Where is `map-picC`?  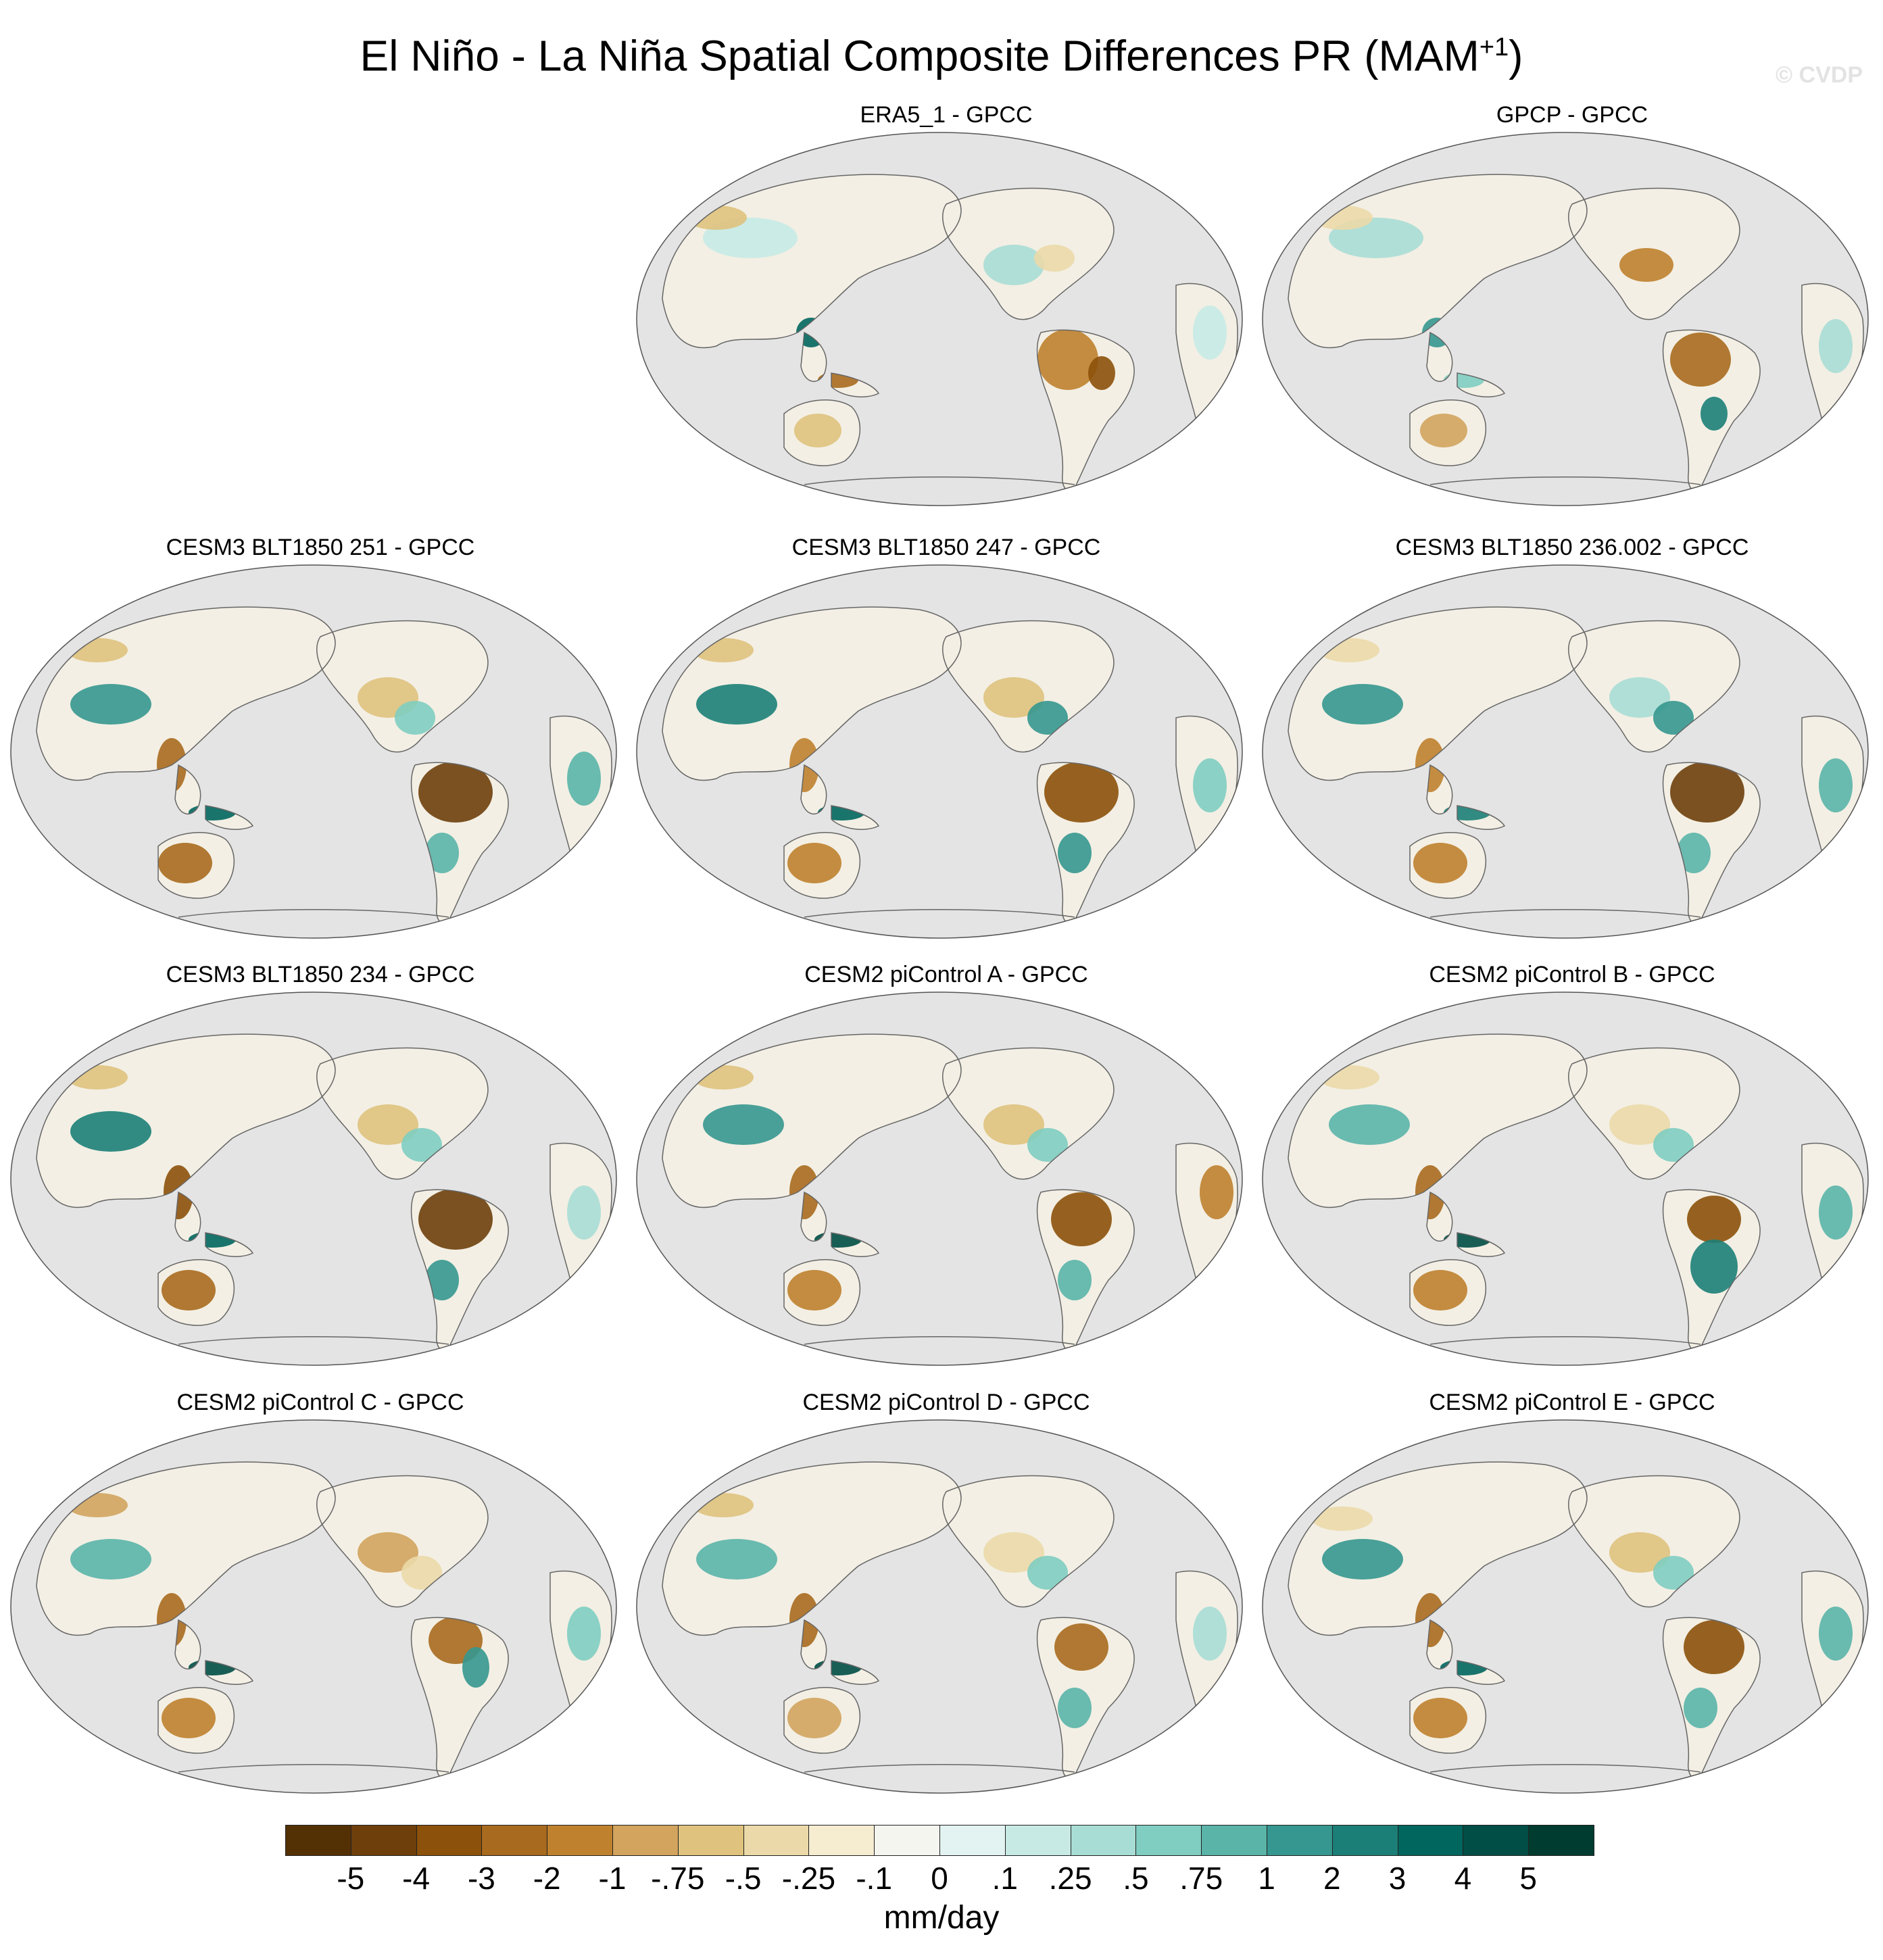 map-picC is located at coordinates (313, 1606).